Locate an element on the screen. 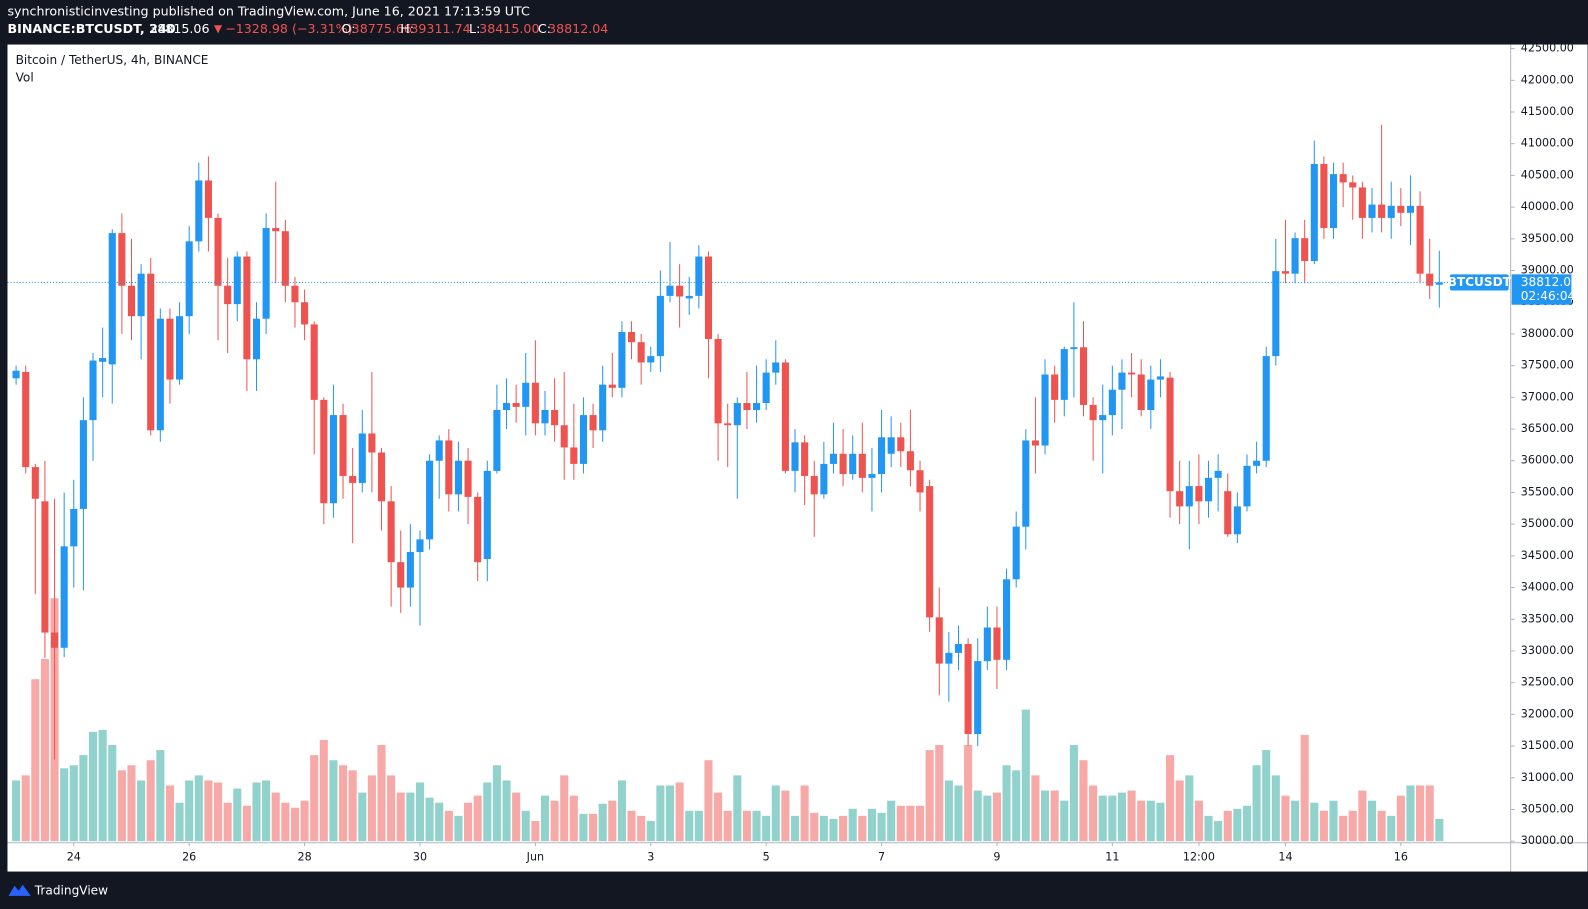 Image resolution: width=1588 pixels, height=909 pixels. ohlc-label: C: is located at coordinates (544, 28).